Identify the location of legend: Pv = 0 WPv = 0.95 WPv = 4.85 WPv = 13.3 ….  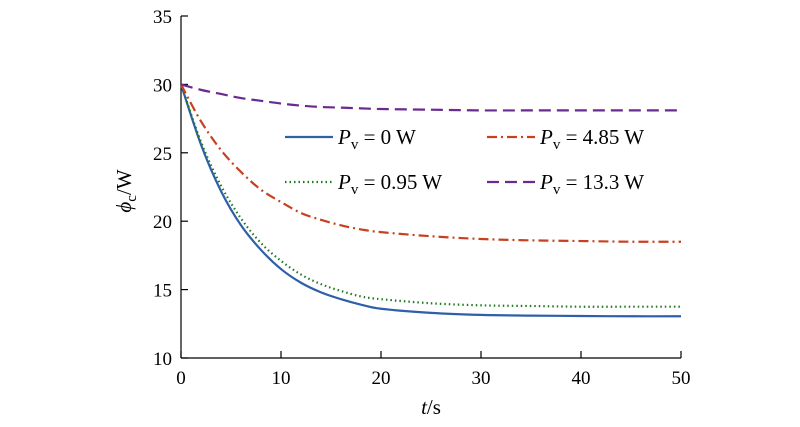
(464, 161).